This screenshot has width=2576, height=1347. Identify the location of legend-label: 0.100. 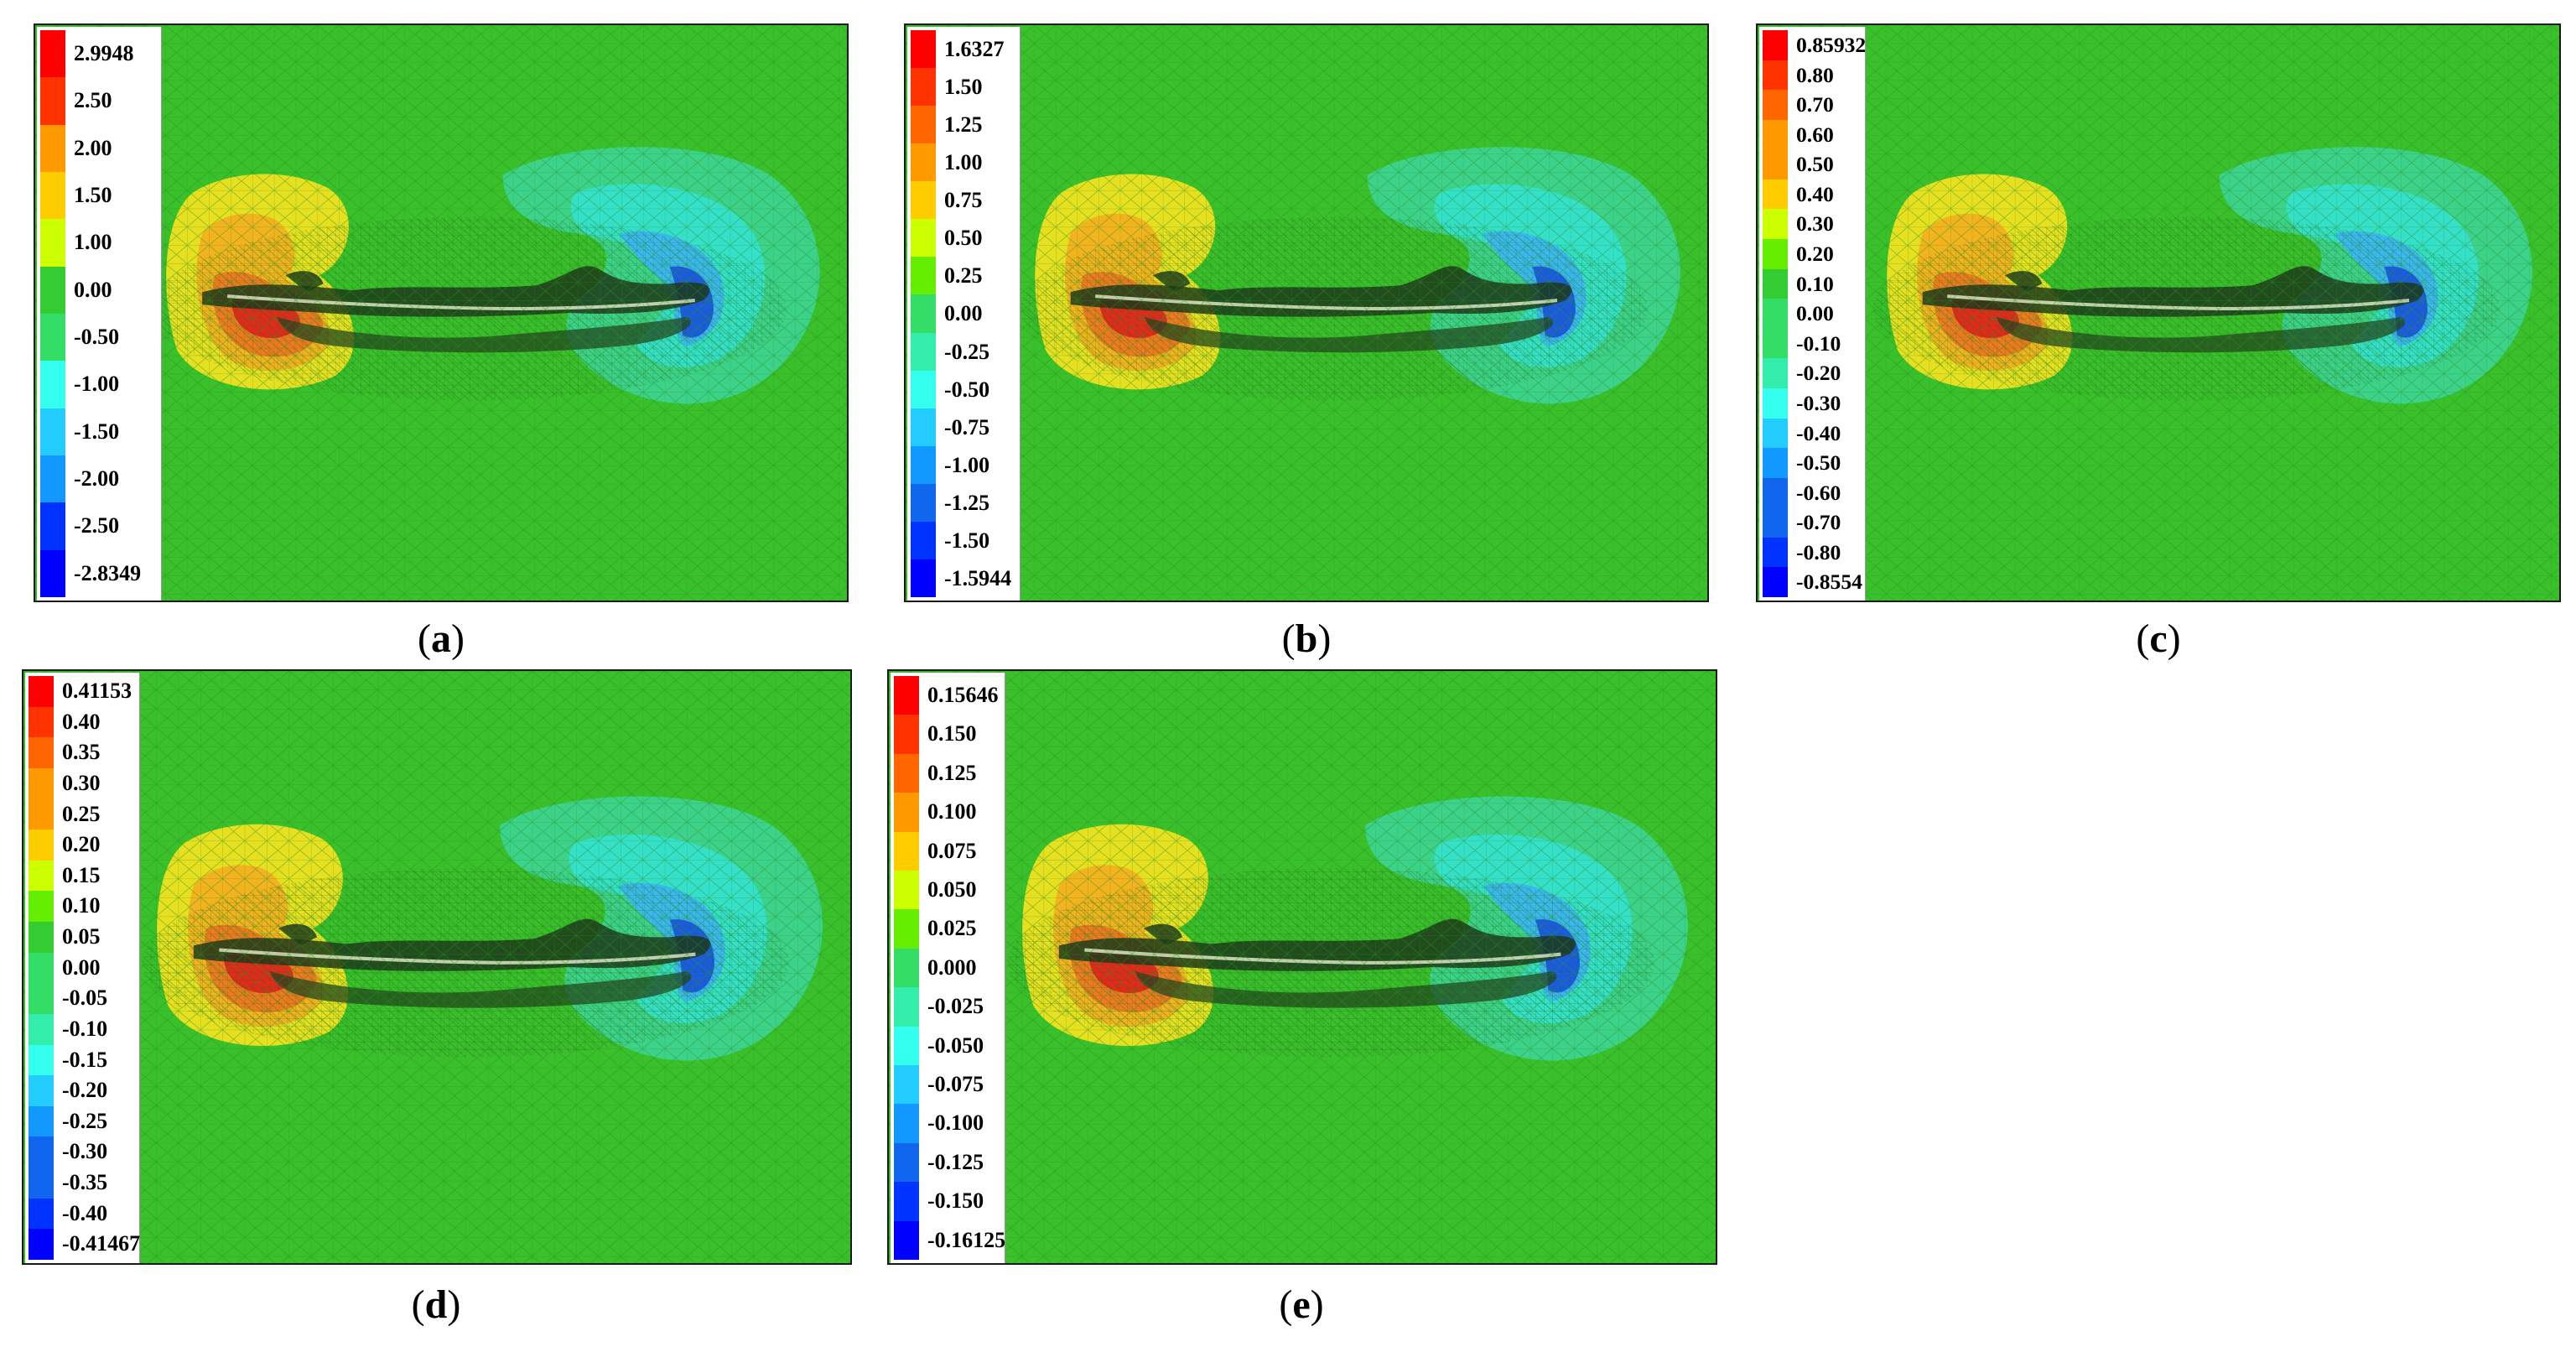
(952, 812).